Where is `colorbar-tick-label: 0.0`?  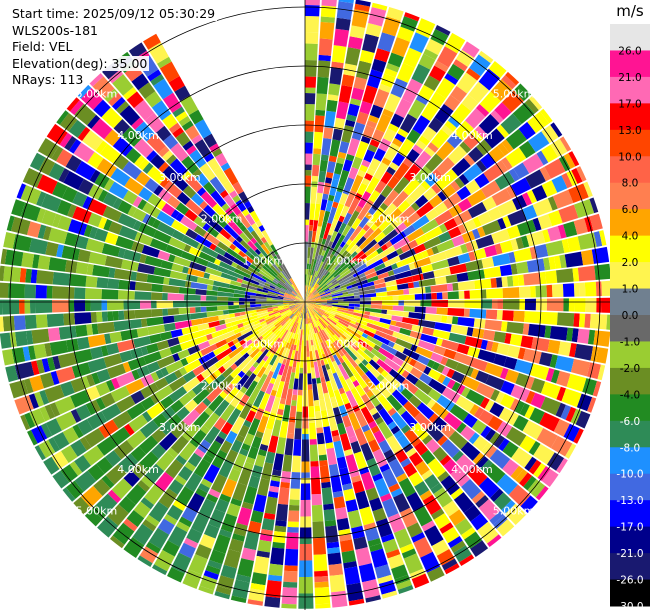 colorbar-tick-label: 0.0 is located at coordinates (630, 316).